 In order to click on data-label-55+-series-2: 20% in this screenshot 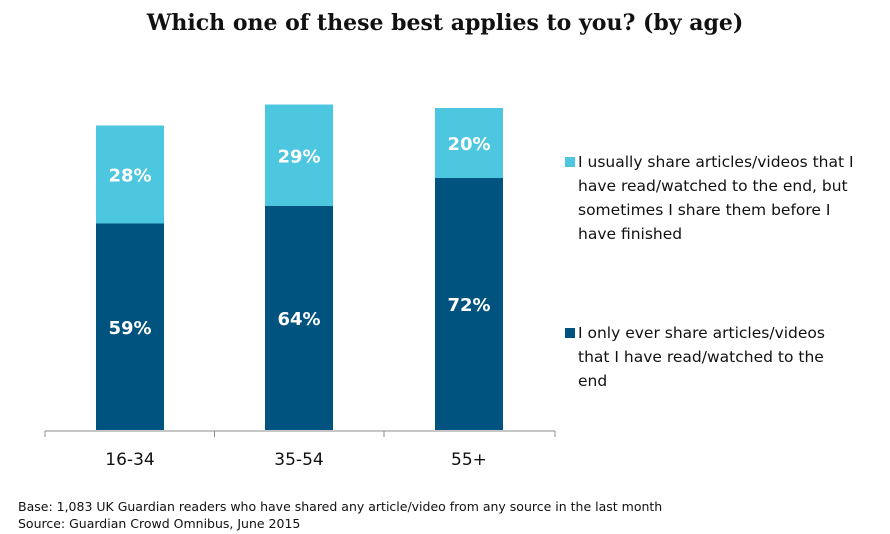, I will do `click(468, 144)`.